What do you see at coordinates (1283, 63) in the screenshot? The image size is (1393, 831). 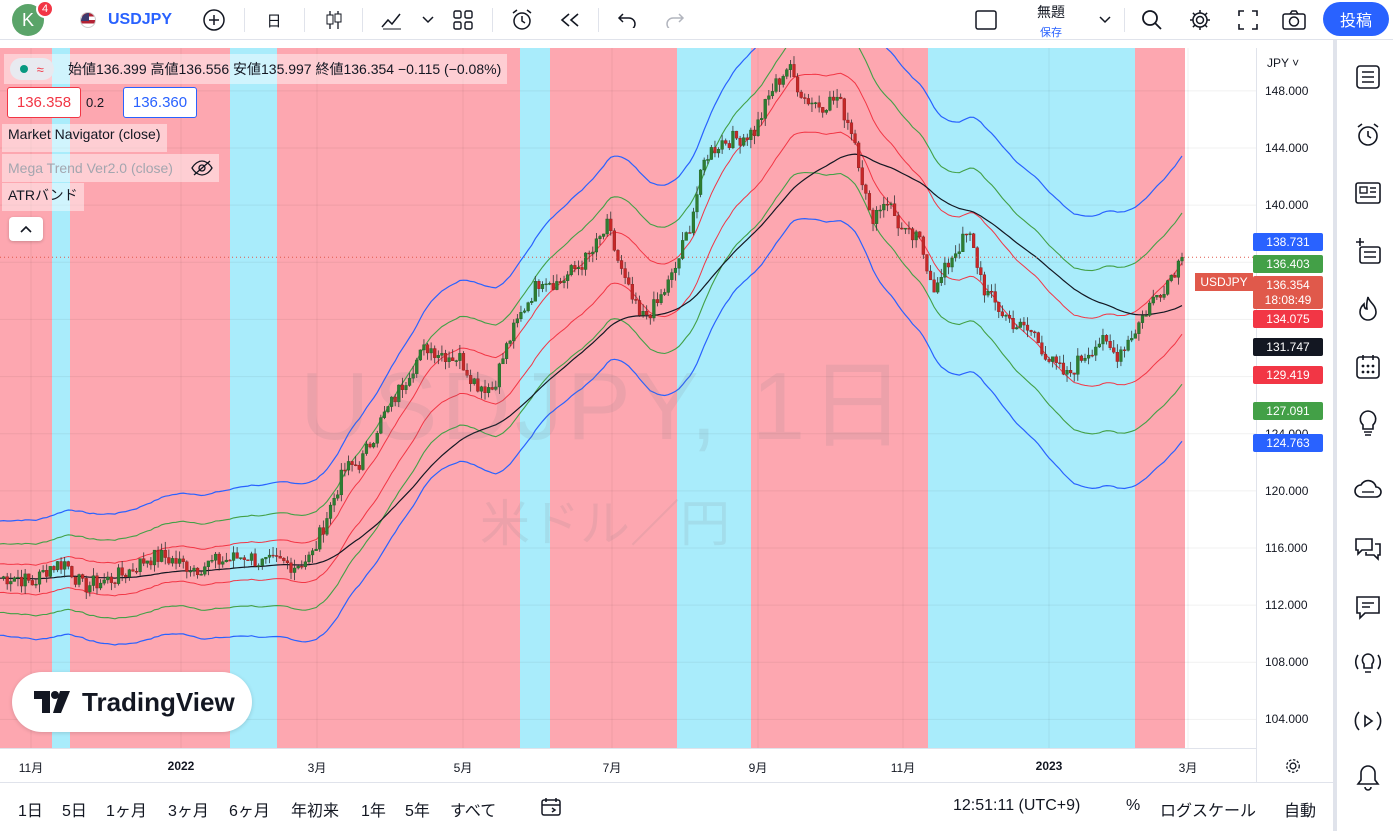 I see `currency-selector: JPY ˅` at bounding box center [1283, 63].